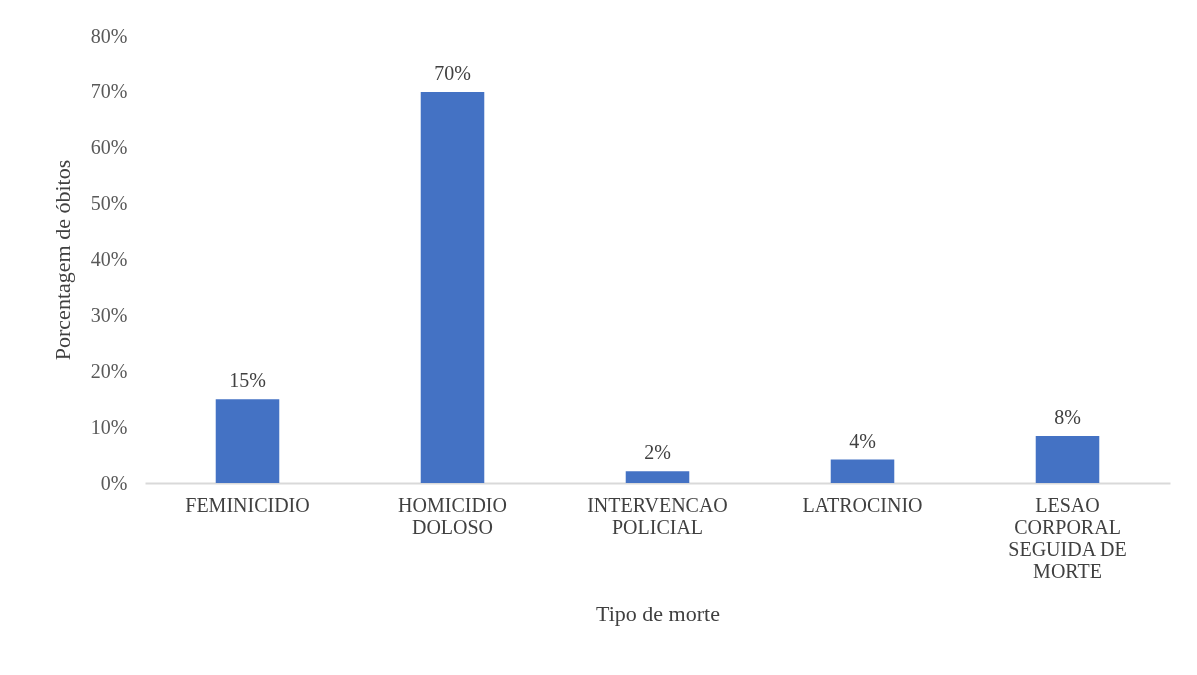 Image resolution: width=1197 pixels, height=675 pixels. What do you see at coordinates (109, 314) in the screenshot?
I see `y-tick-label: 30%` at bounding box center [109, 314].